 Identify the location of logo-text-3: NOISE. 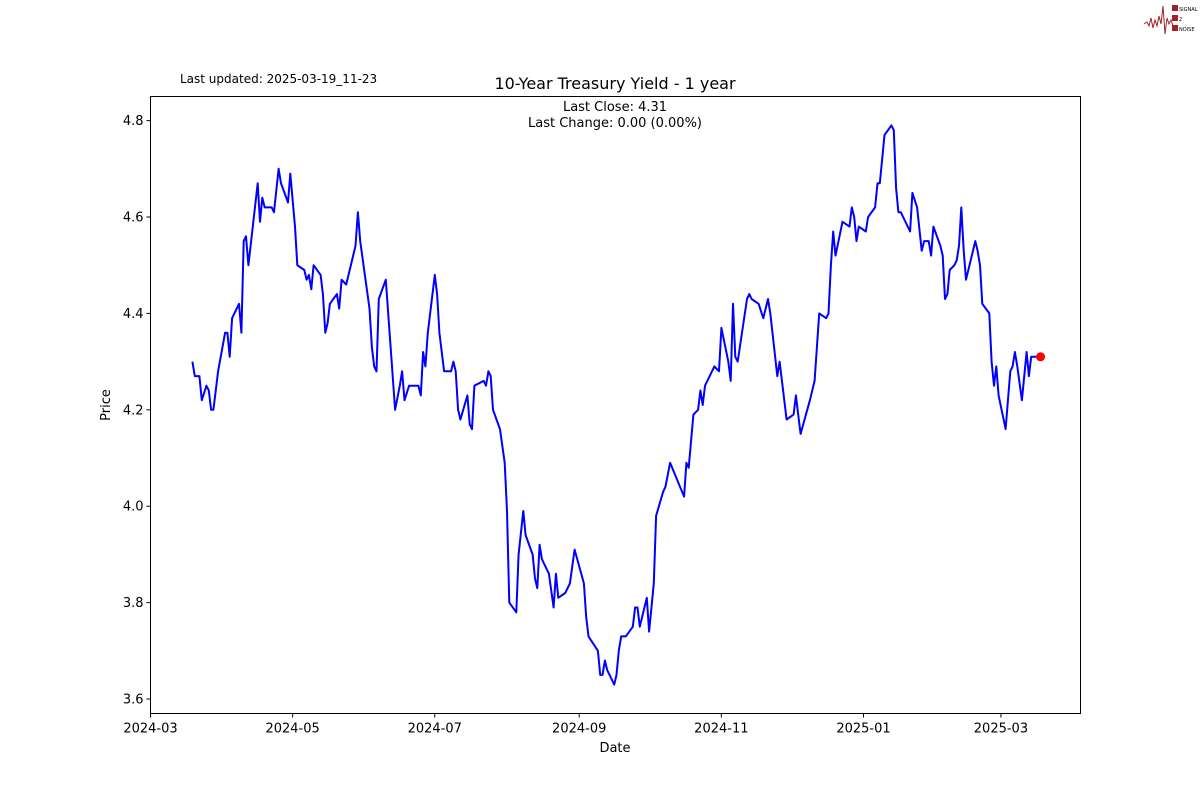
(1186, 30).